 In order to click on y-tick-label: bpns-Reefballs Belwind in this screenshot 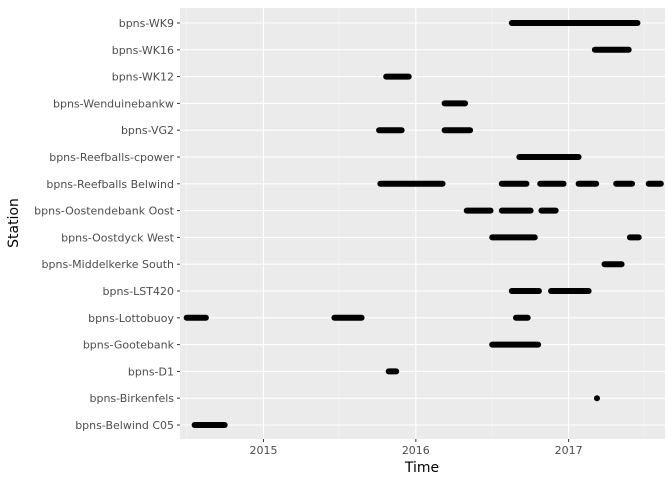, I will do `click(110, 184)`.